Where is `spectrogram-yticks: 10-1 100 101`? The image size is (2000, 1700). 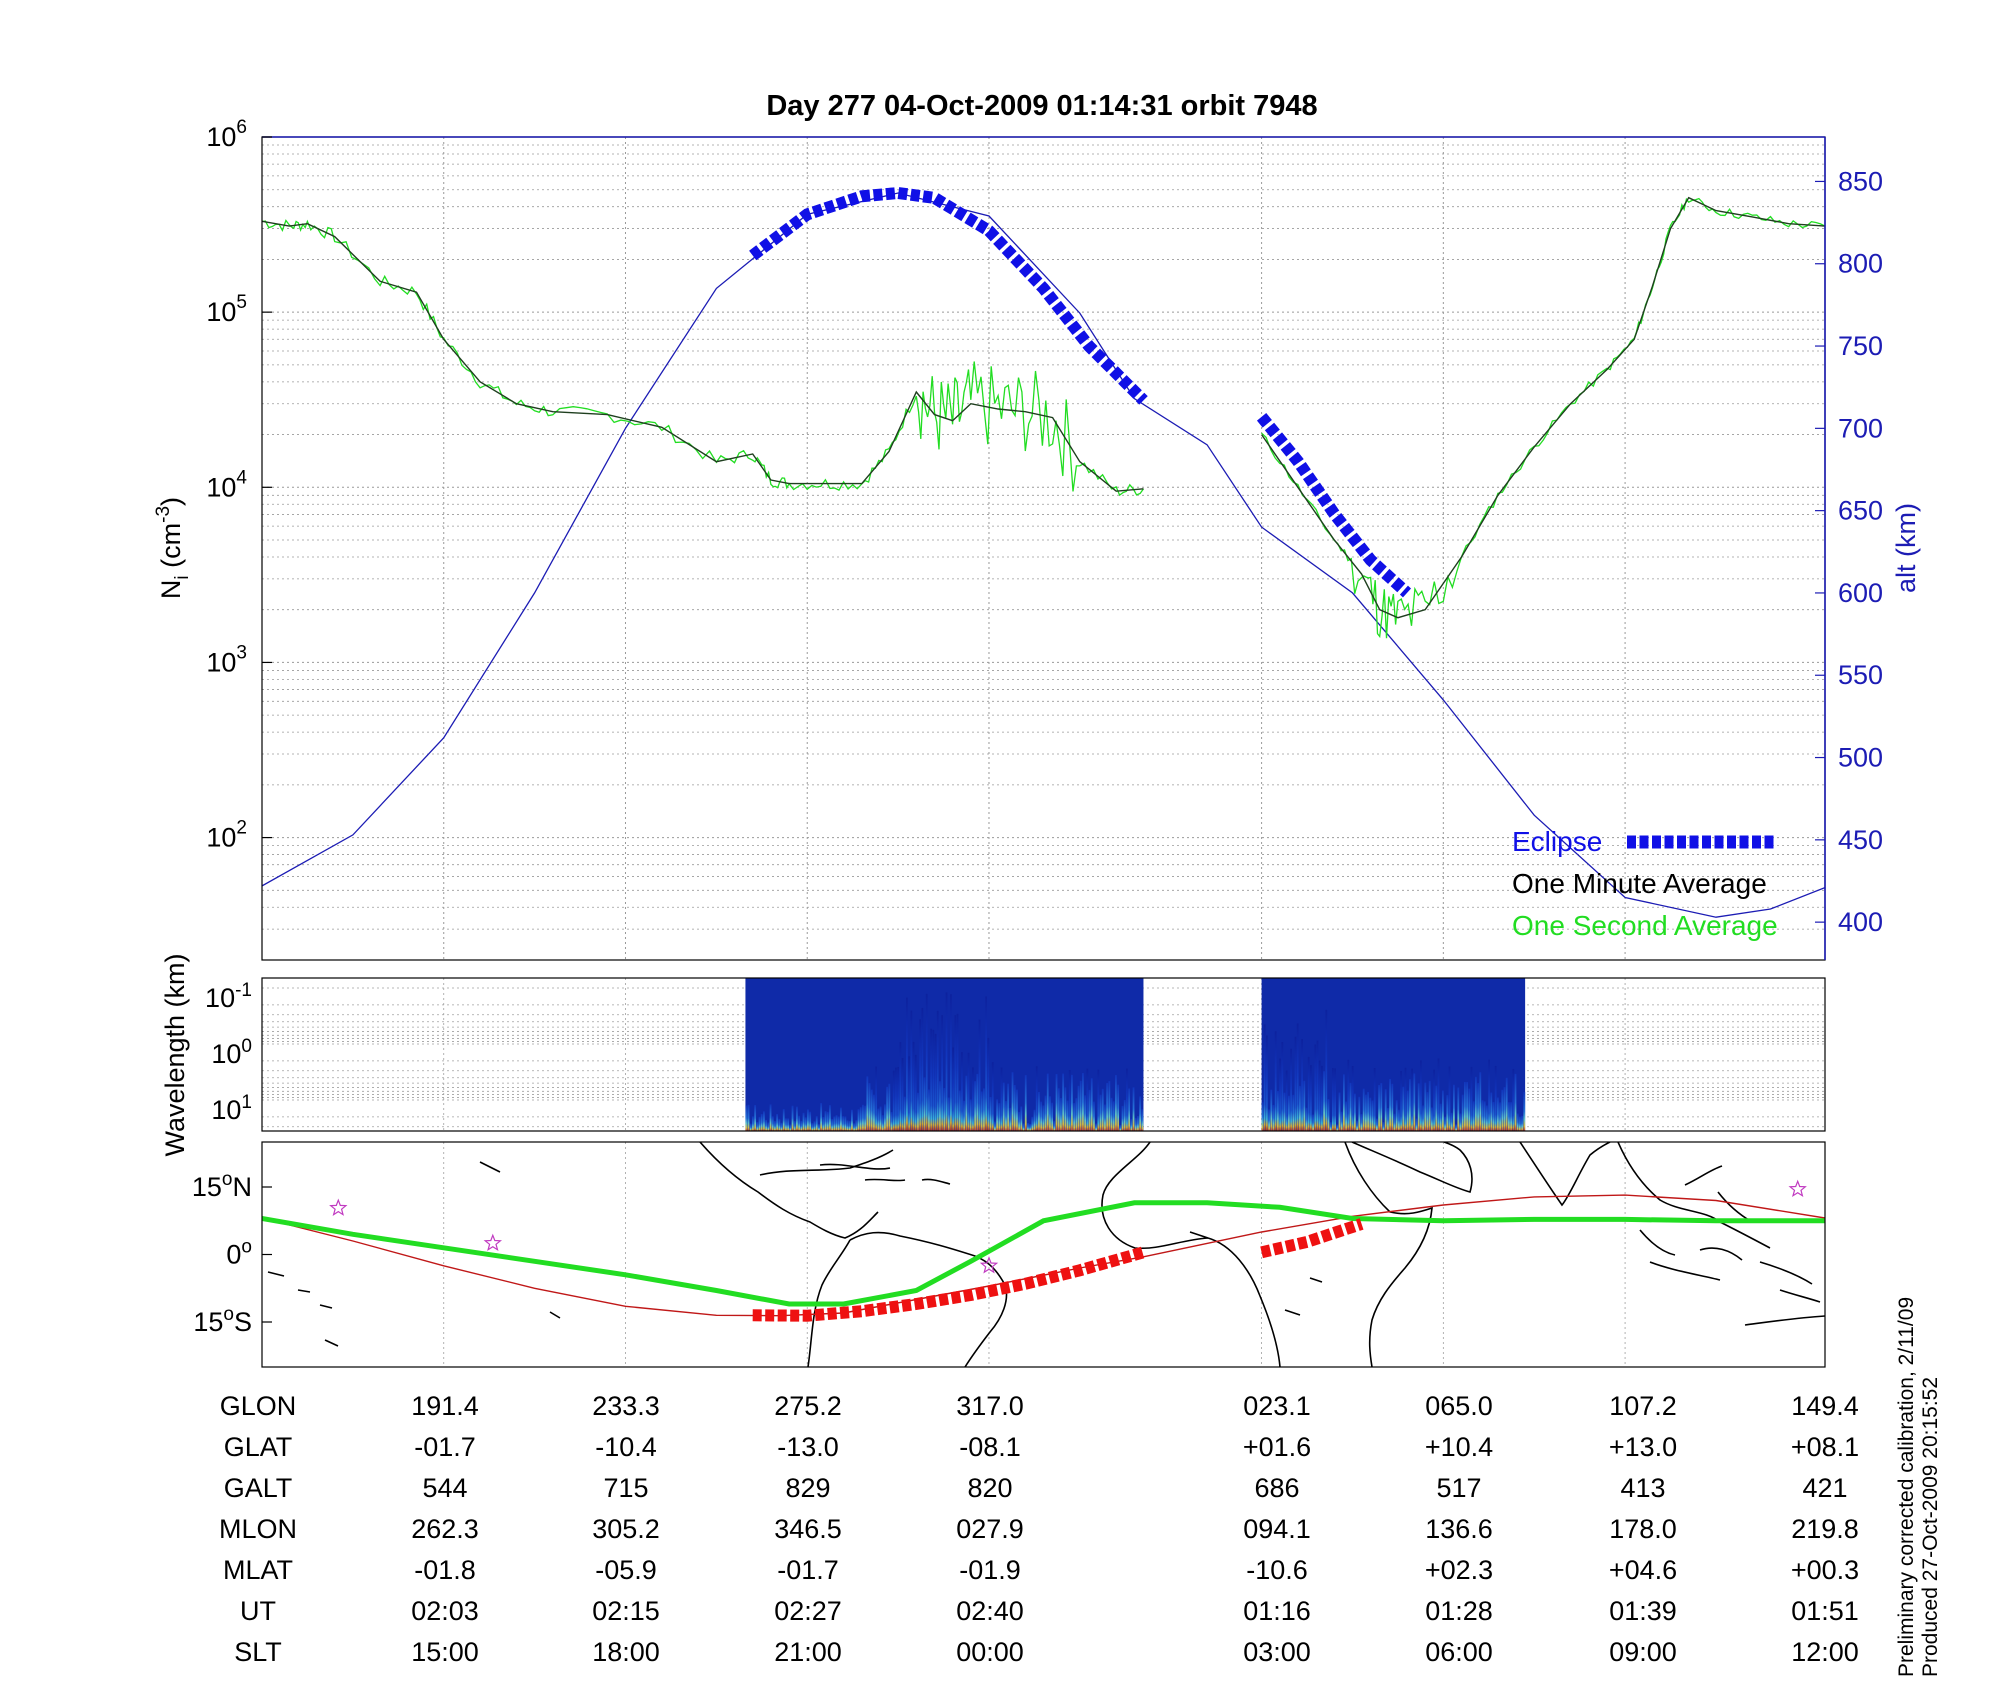 spectrogram-yticks: 10-1 100 101 is located at coordinates (228, 1052).